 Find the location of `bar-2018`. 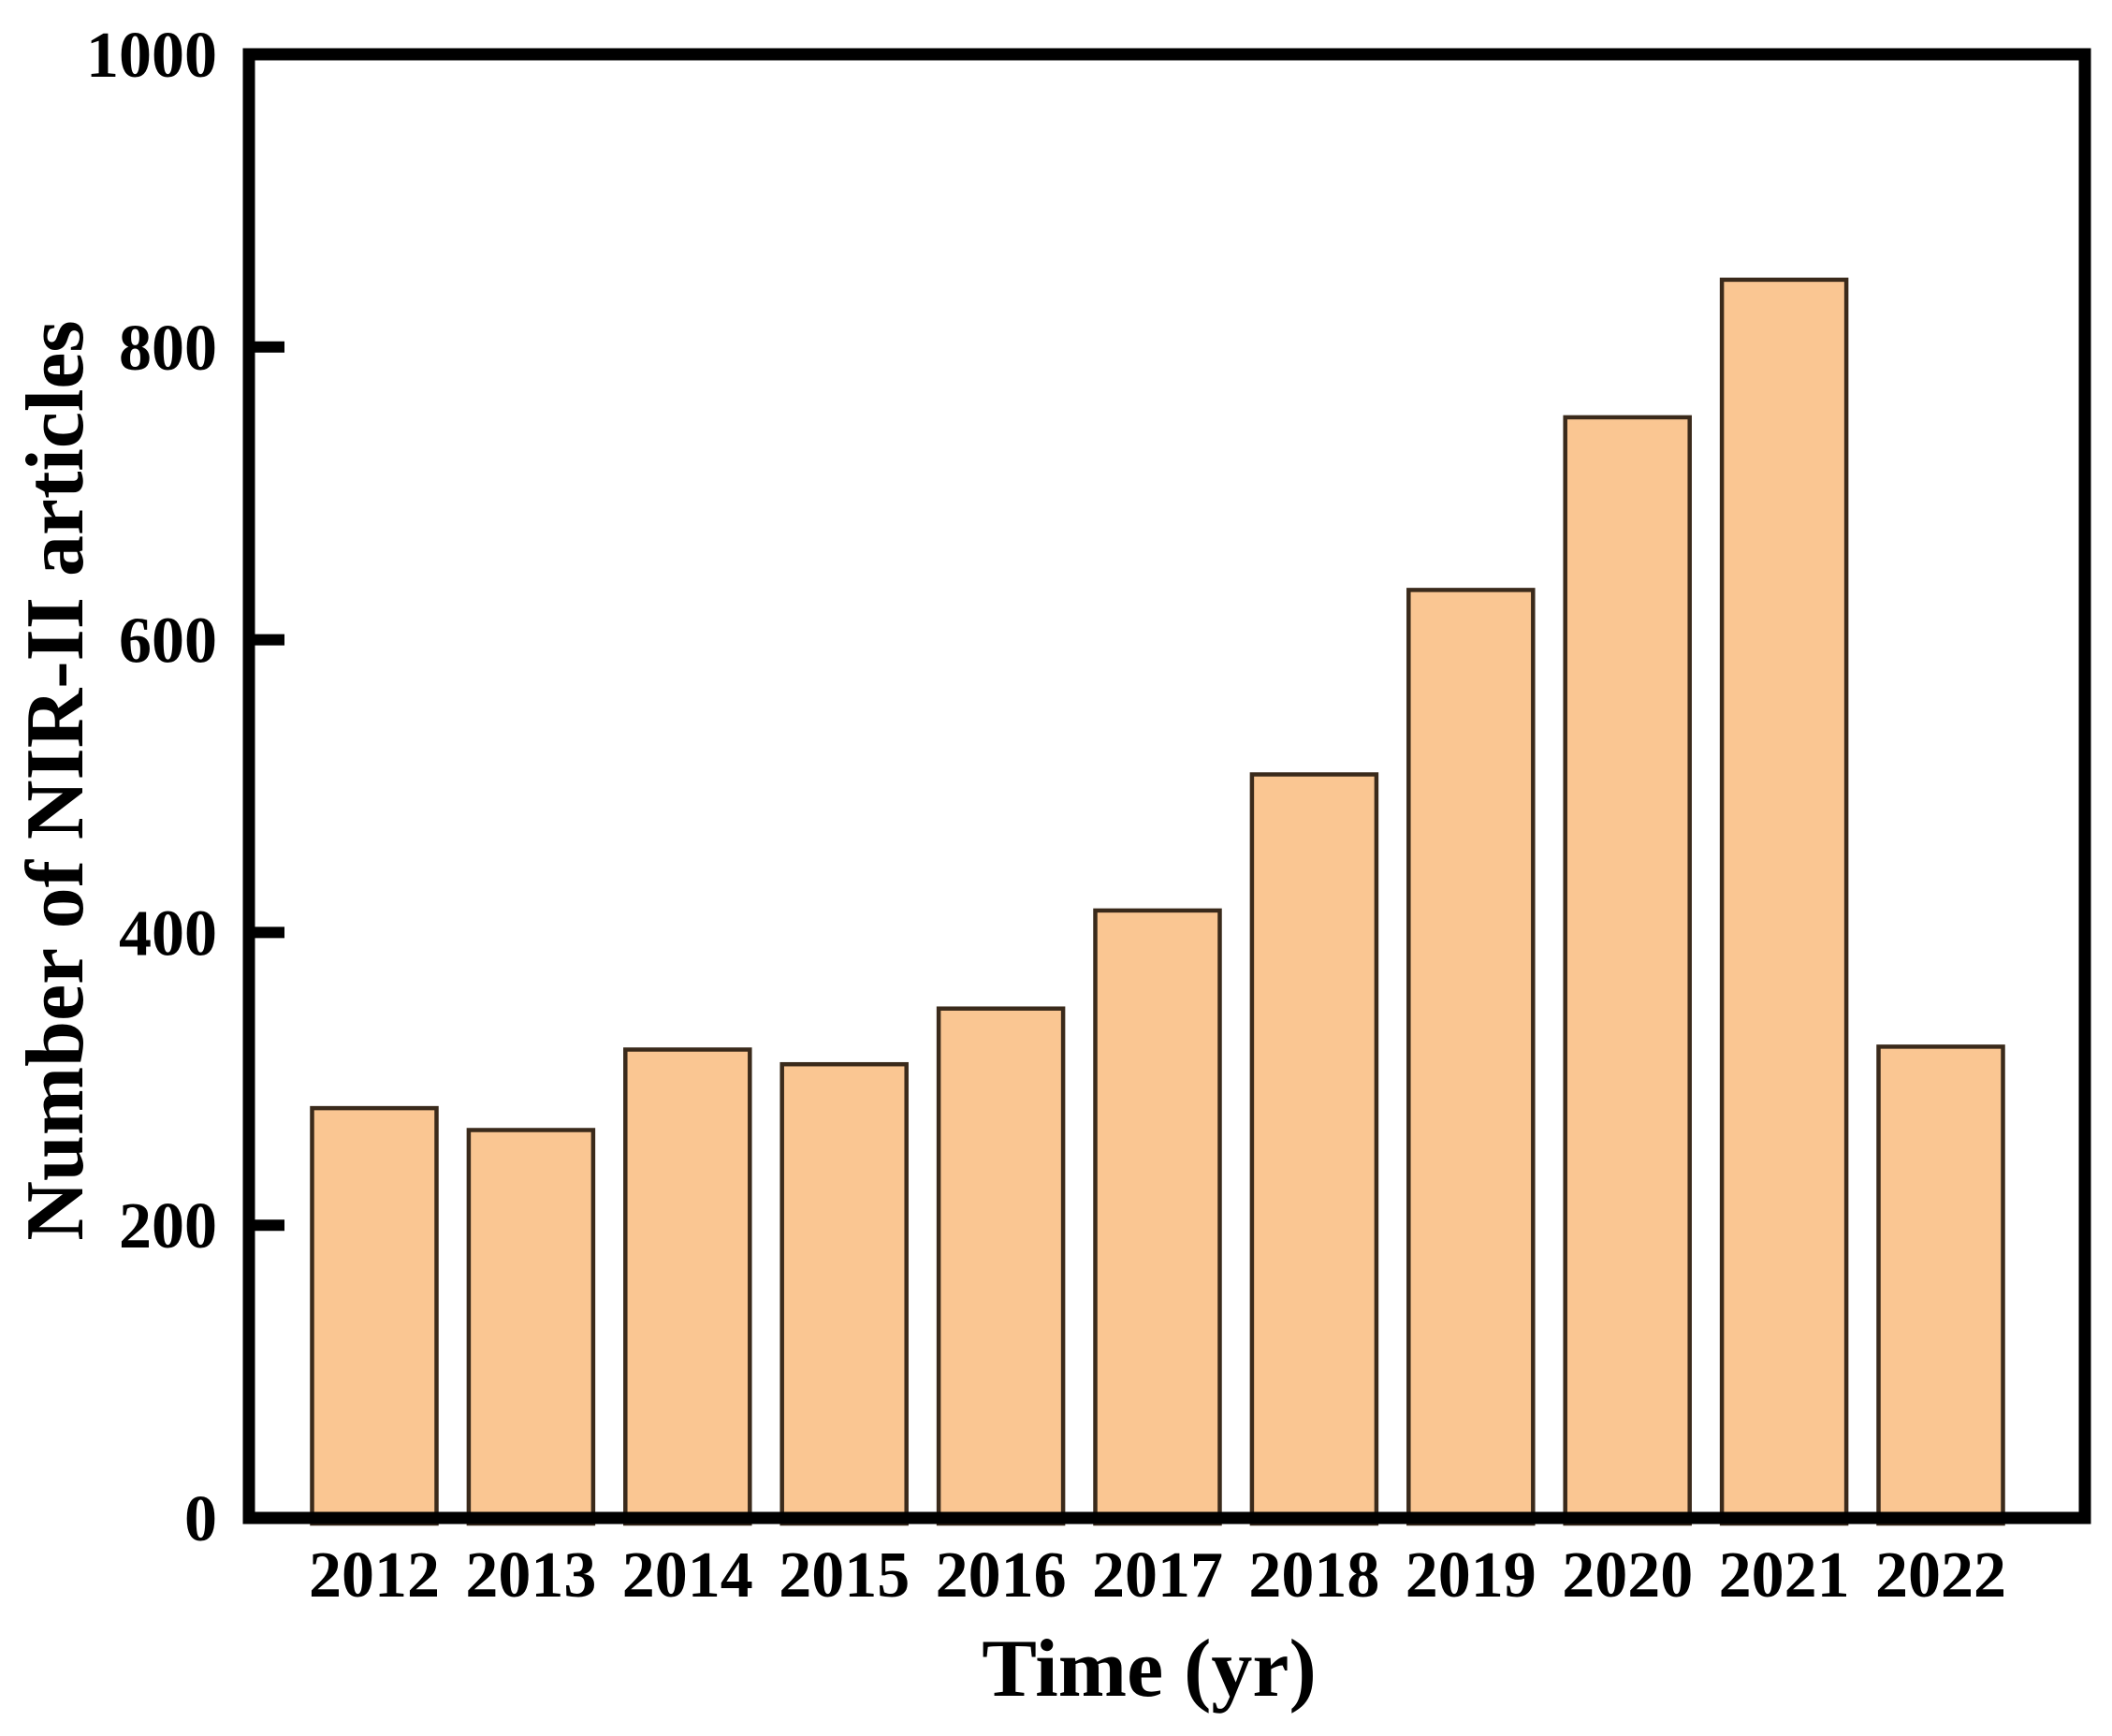

bar-2018 is located at coordinates (1314, 1149).